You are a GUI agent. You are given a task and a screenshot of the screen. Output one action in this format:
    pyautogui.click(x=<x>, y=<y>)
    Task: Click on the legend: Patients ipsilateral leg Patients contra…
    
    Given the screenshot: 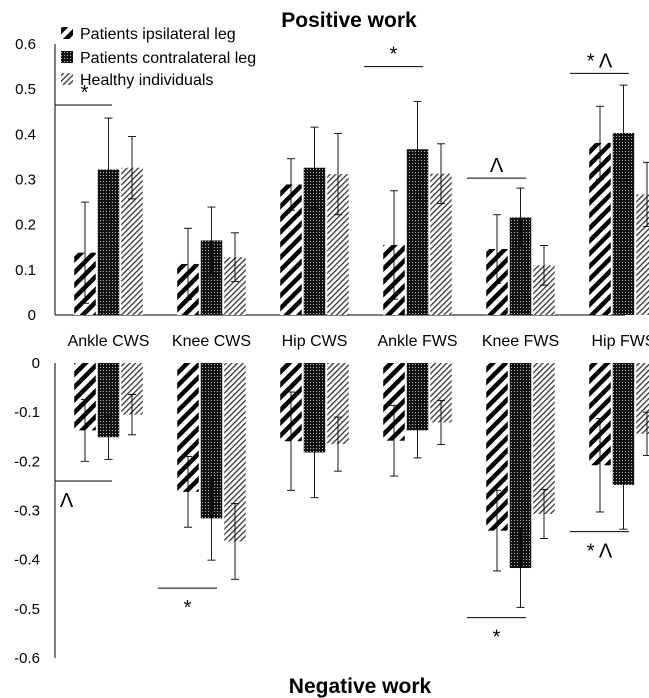 What is the action you would take?
    pyautogui.click(x=158, y=57)
    